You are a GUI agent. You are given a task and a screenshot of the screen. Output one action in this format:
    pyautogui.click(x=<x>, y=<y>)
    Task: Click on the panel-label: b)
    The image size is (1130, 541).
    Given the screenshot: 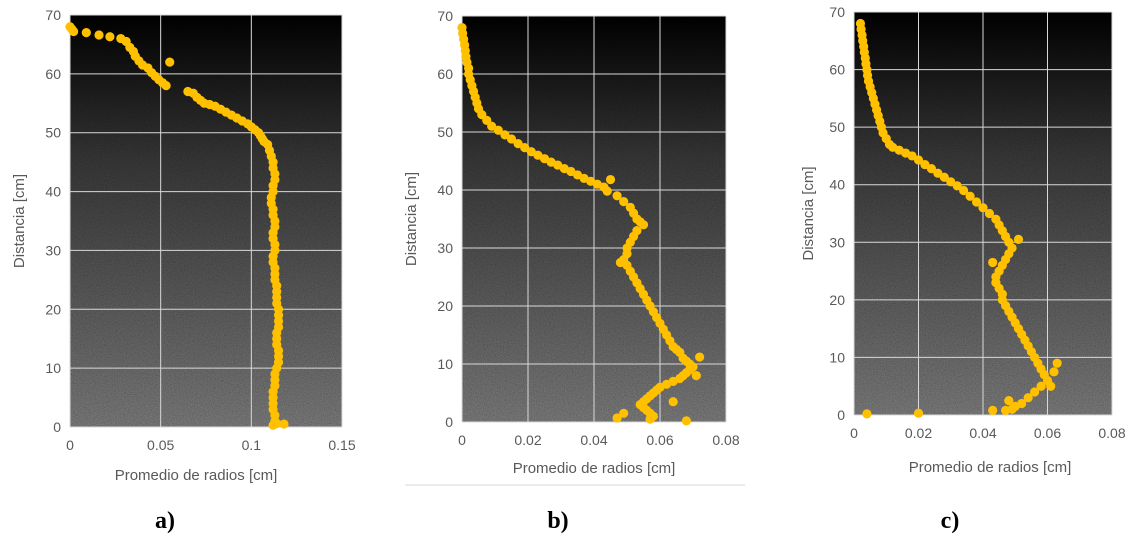 What is the action you would take?
    pyautogui.click(x=557, y=521)
    